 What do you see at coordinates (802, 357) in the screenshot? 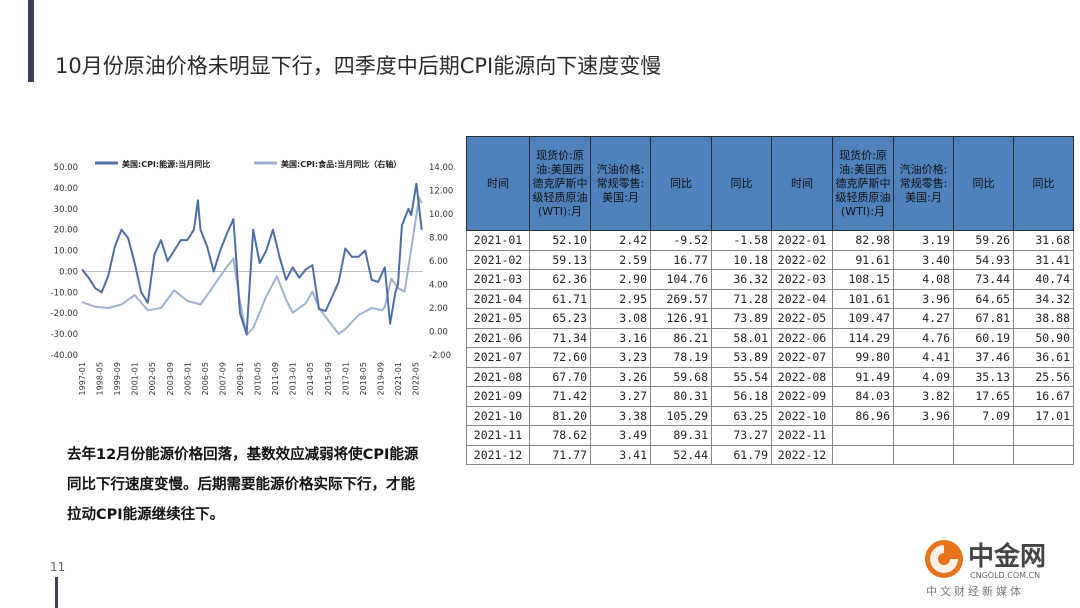
I see `table-cell: 2022-07` at bounding box center [802, 357].